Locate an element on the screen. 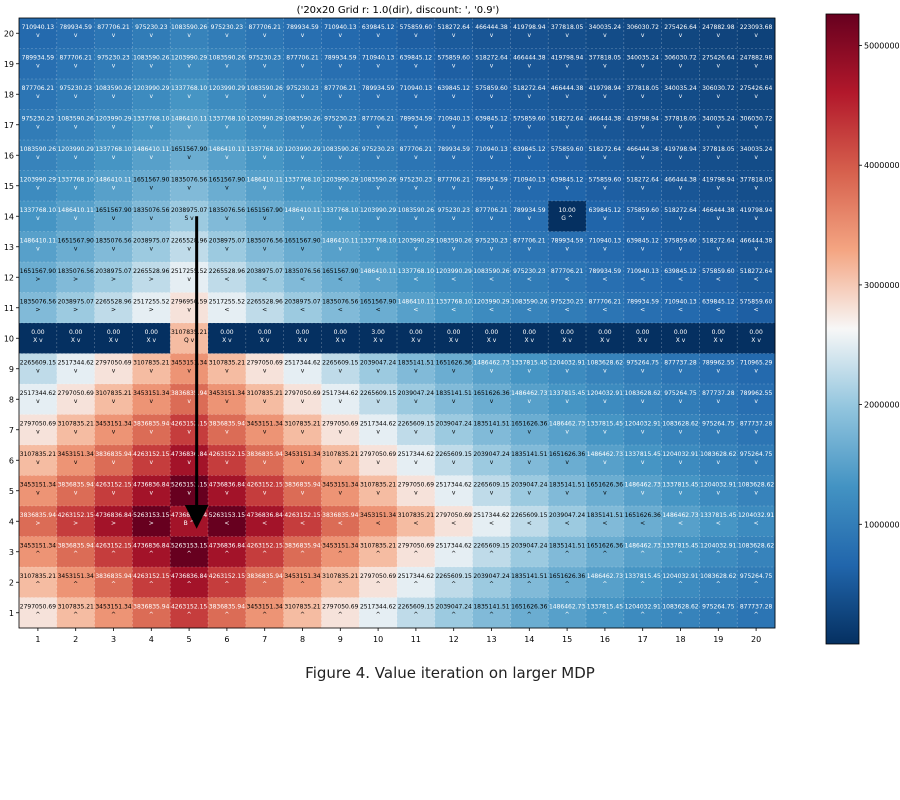 The height and width of the screenshot is (800, 900). cell-value-label: 1203990.29 is located at coordinates (416, 241).